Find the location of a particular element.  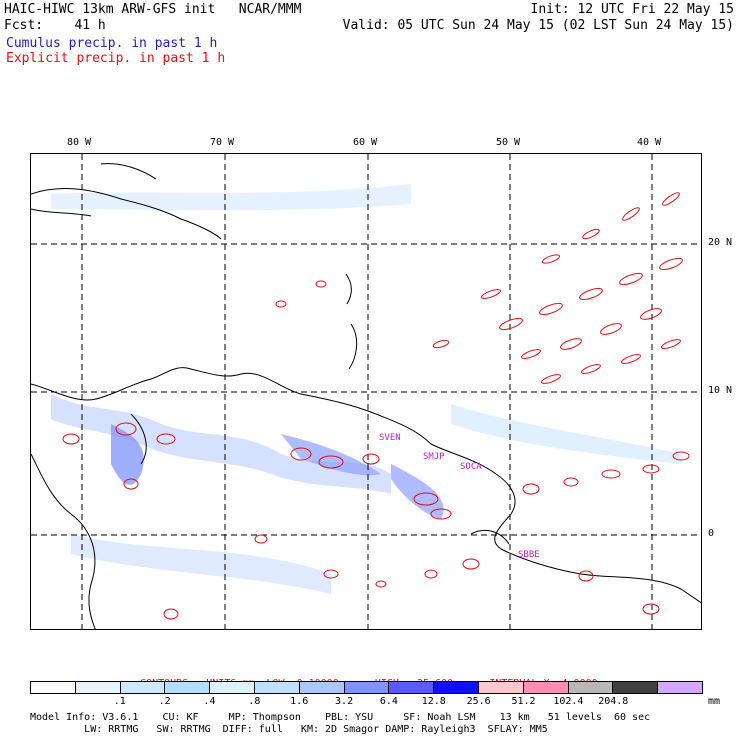

color-bar-tick: .2 is located at coordinates (164, 701).